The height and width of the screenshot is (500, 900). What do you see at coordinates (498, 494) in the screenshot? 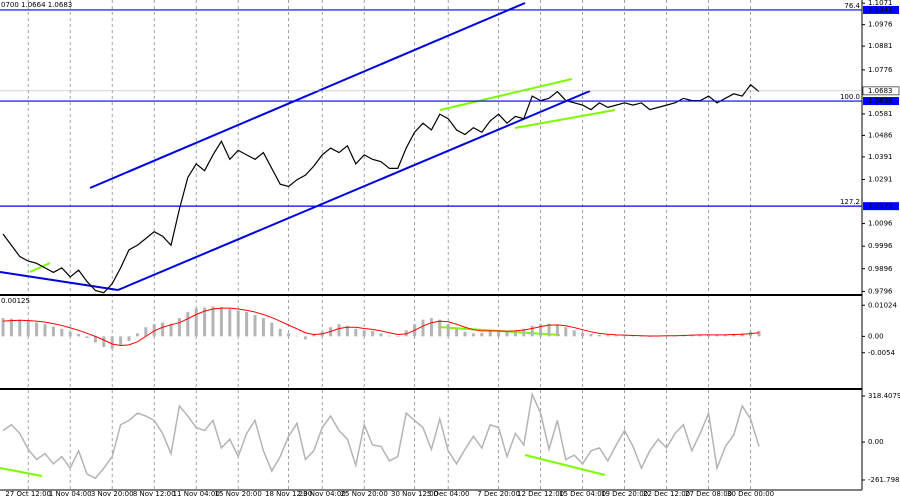
I see `x-tick-label: 7 Dec 20:00` at bounding box center [498, 494].